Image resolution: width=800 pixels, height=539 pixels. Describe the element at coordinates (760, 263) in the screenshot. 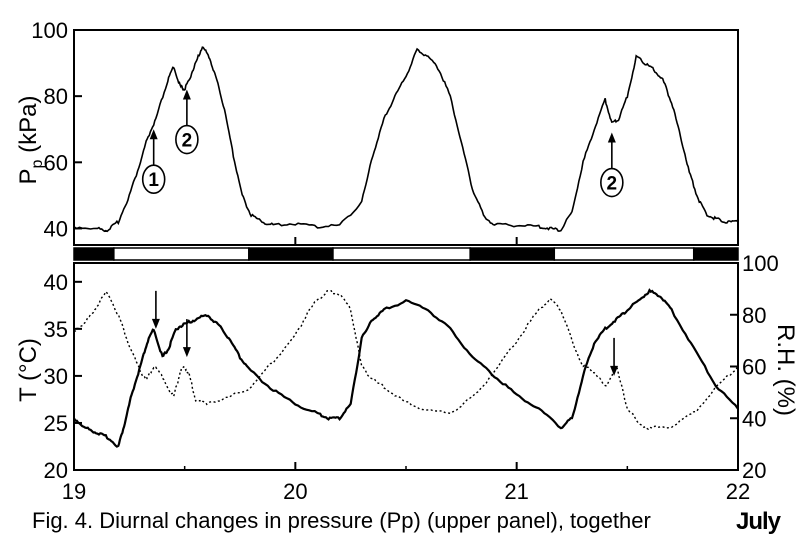

I see `lower-right-y-tick-label: 100` at that location.